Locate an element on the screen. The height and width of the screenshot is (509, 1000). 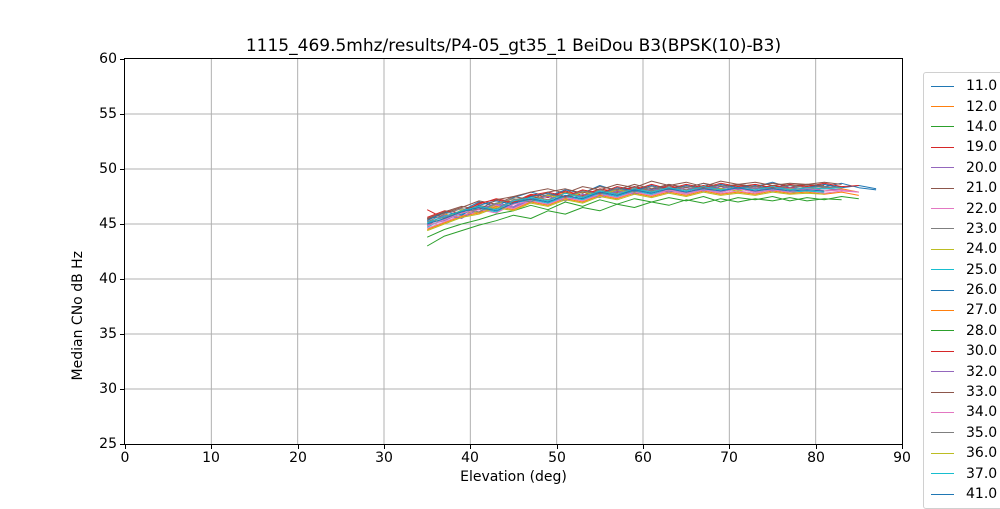
legend-label: 30.0 is located at coordinates (982, 351).